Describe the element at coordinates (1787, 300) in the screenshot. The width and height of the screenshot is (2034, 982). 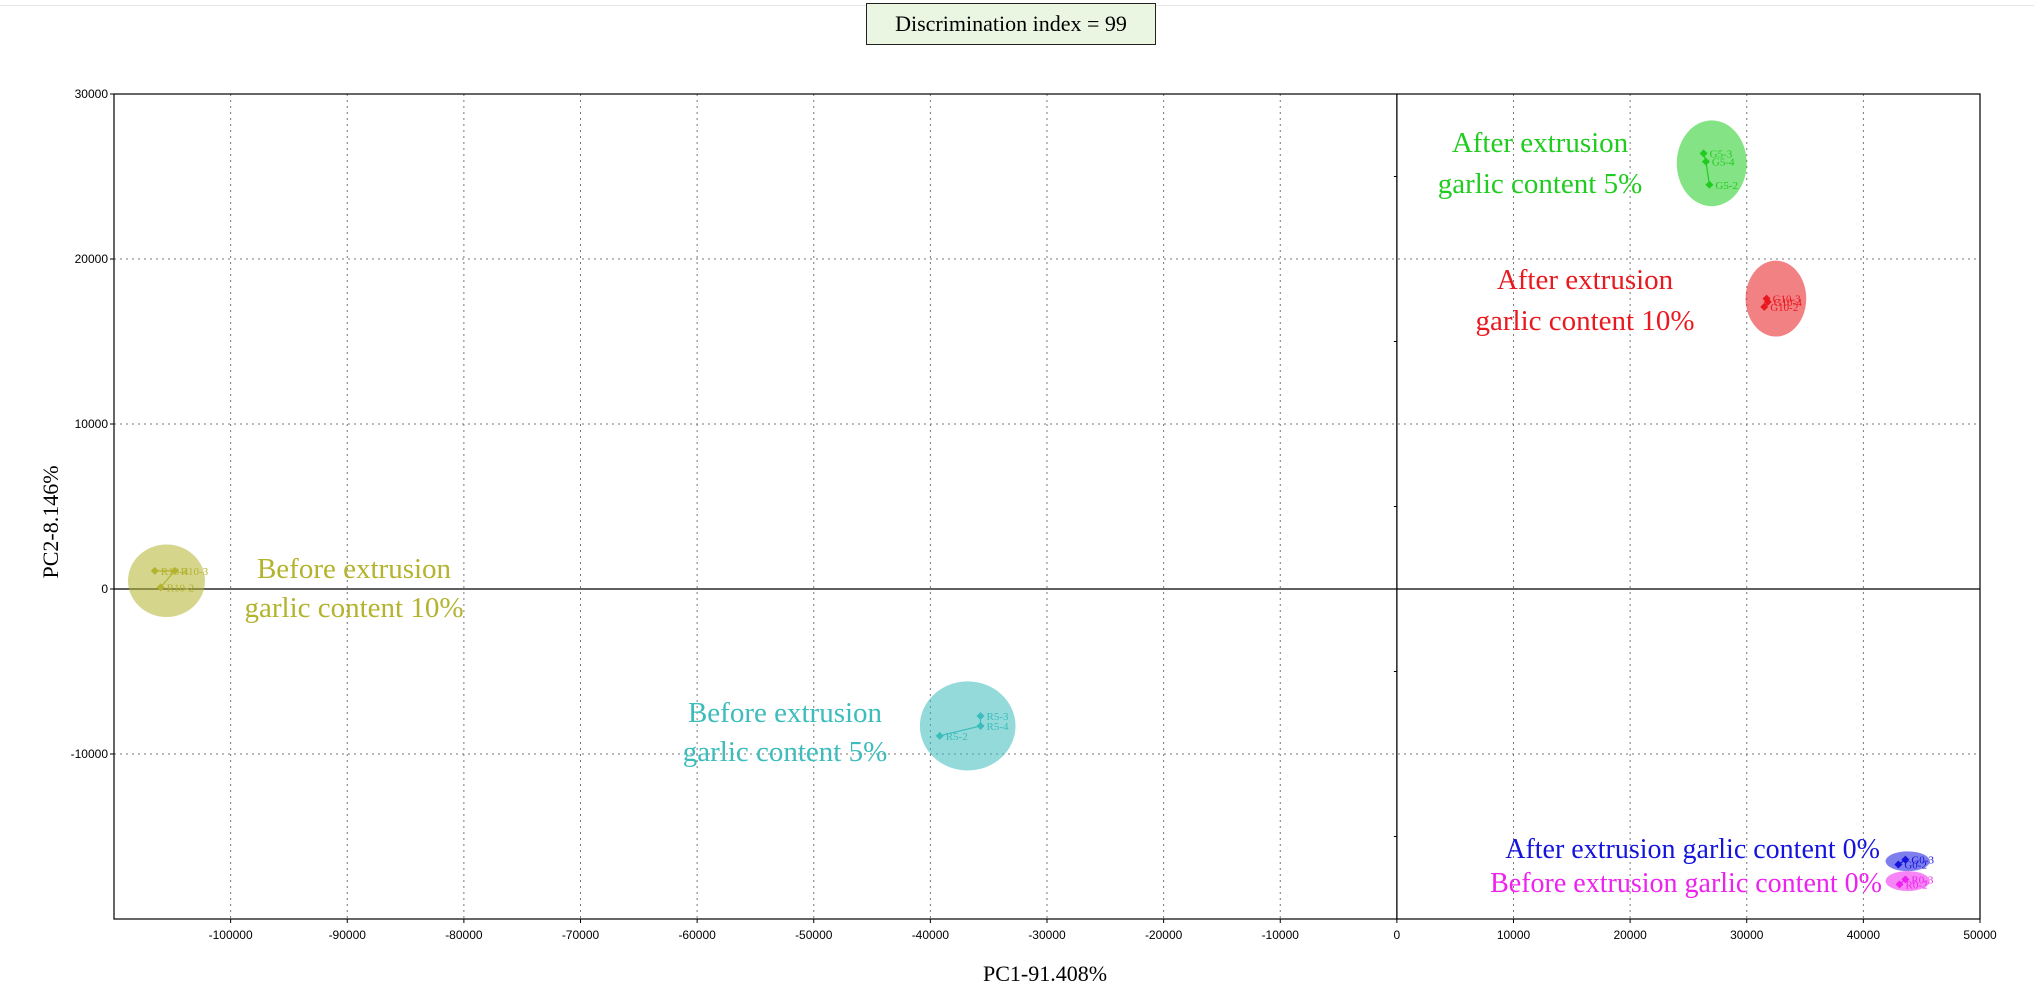
I see `point-label: G10-3` at that location.